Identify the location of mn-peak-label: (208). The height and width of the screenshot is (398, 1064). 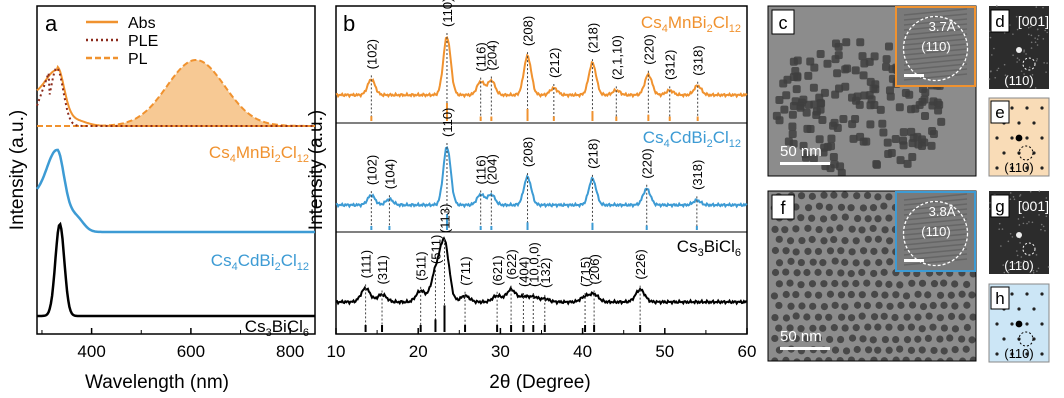
(528, 31).